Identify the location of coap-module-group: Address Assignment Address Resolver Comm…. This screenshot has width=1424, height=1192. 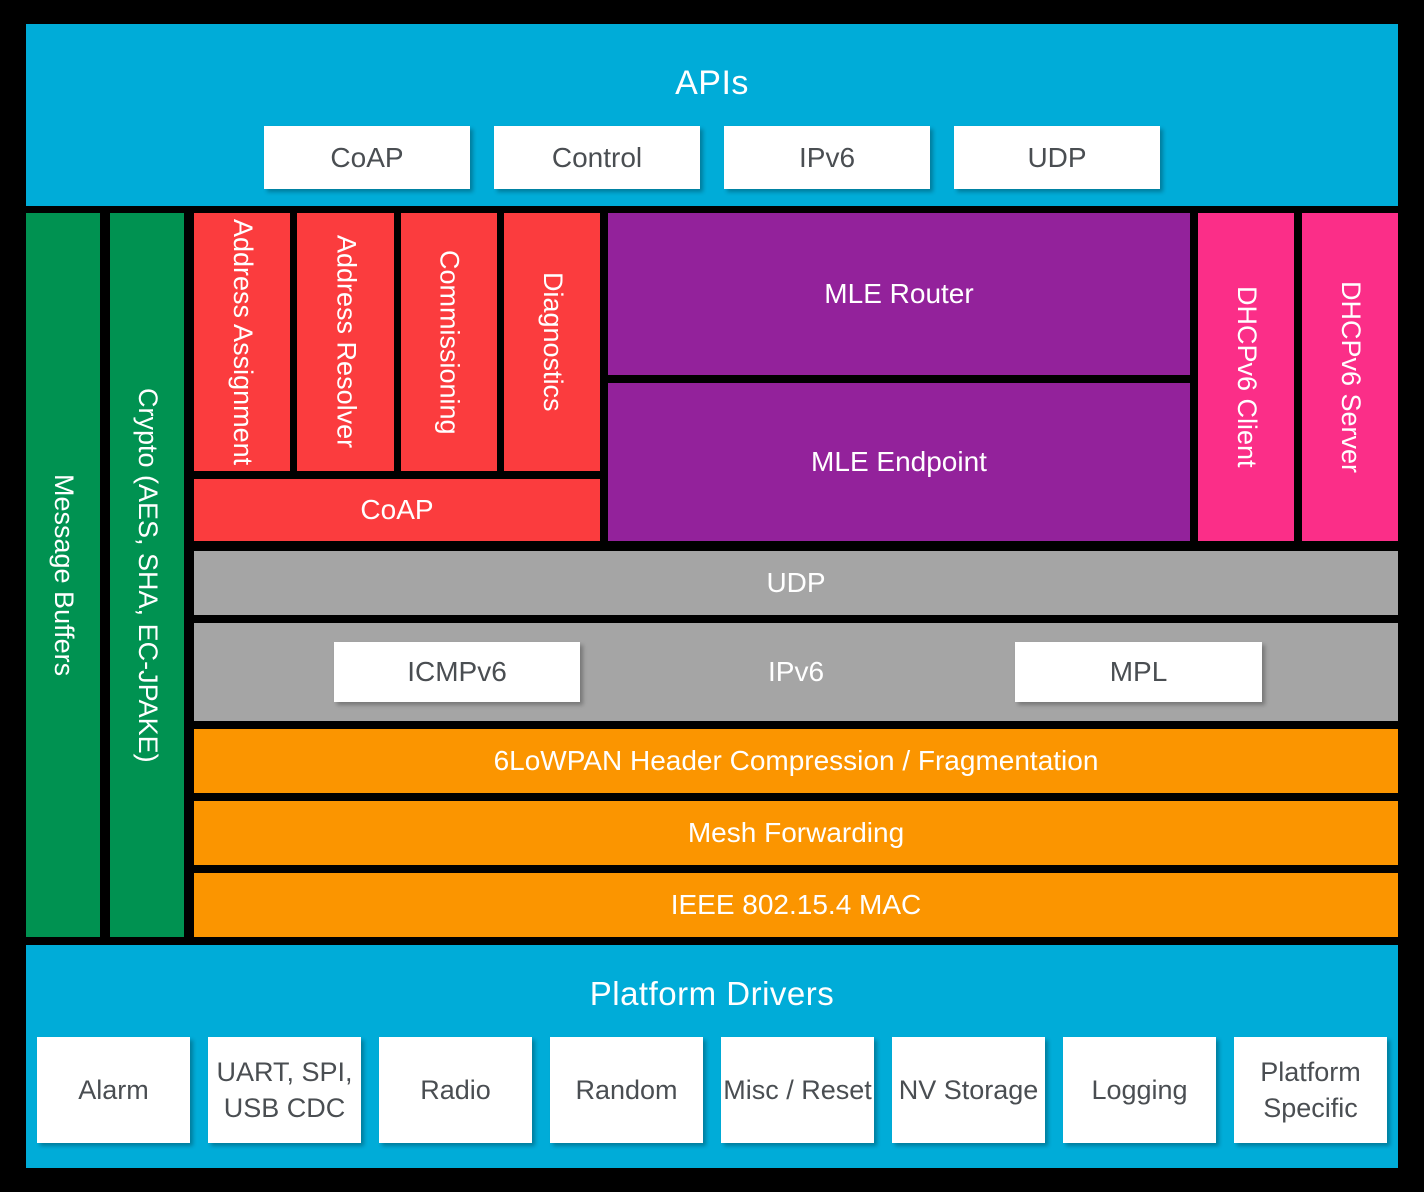
(397, 377).